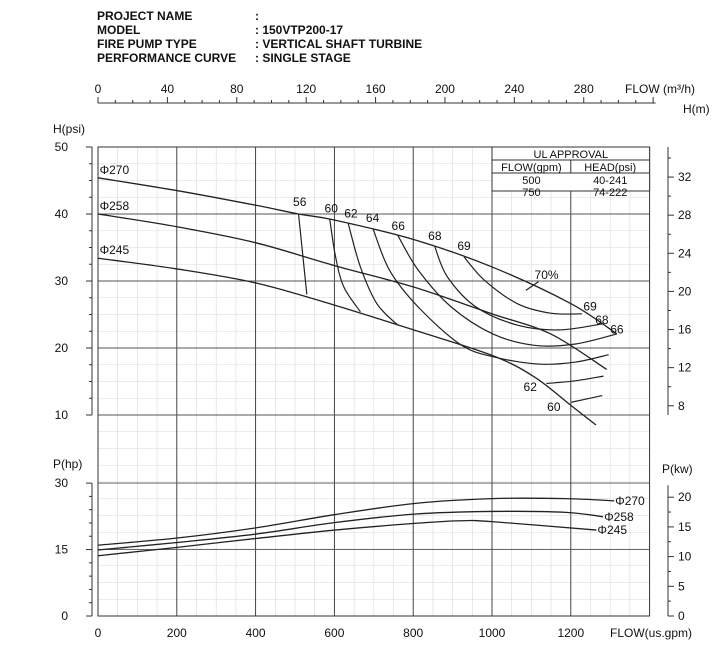 The height and width of the screenshot is (667, 723). Describe the element at coordinates (64, 616) in the screenshot. I see `power-axis-tick-label: 0` at that location.